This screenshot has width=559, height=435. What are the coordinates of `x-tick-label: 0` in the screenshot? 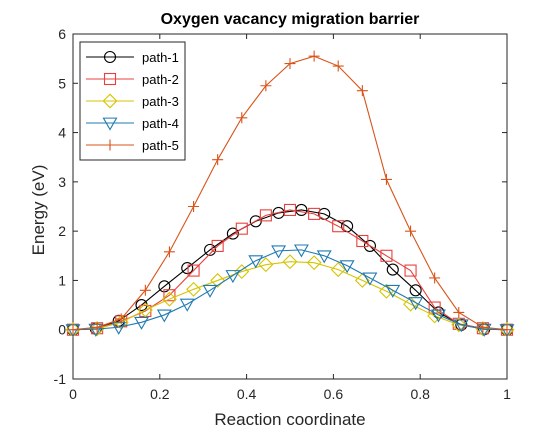 It's located at (73, 394).